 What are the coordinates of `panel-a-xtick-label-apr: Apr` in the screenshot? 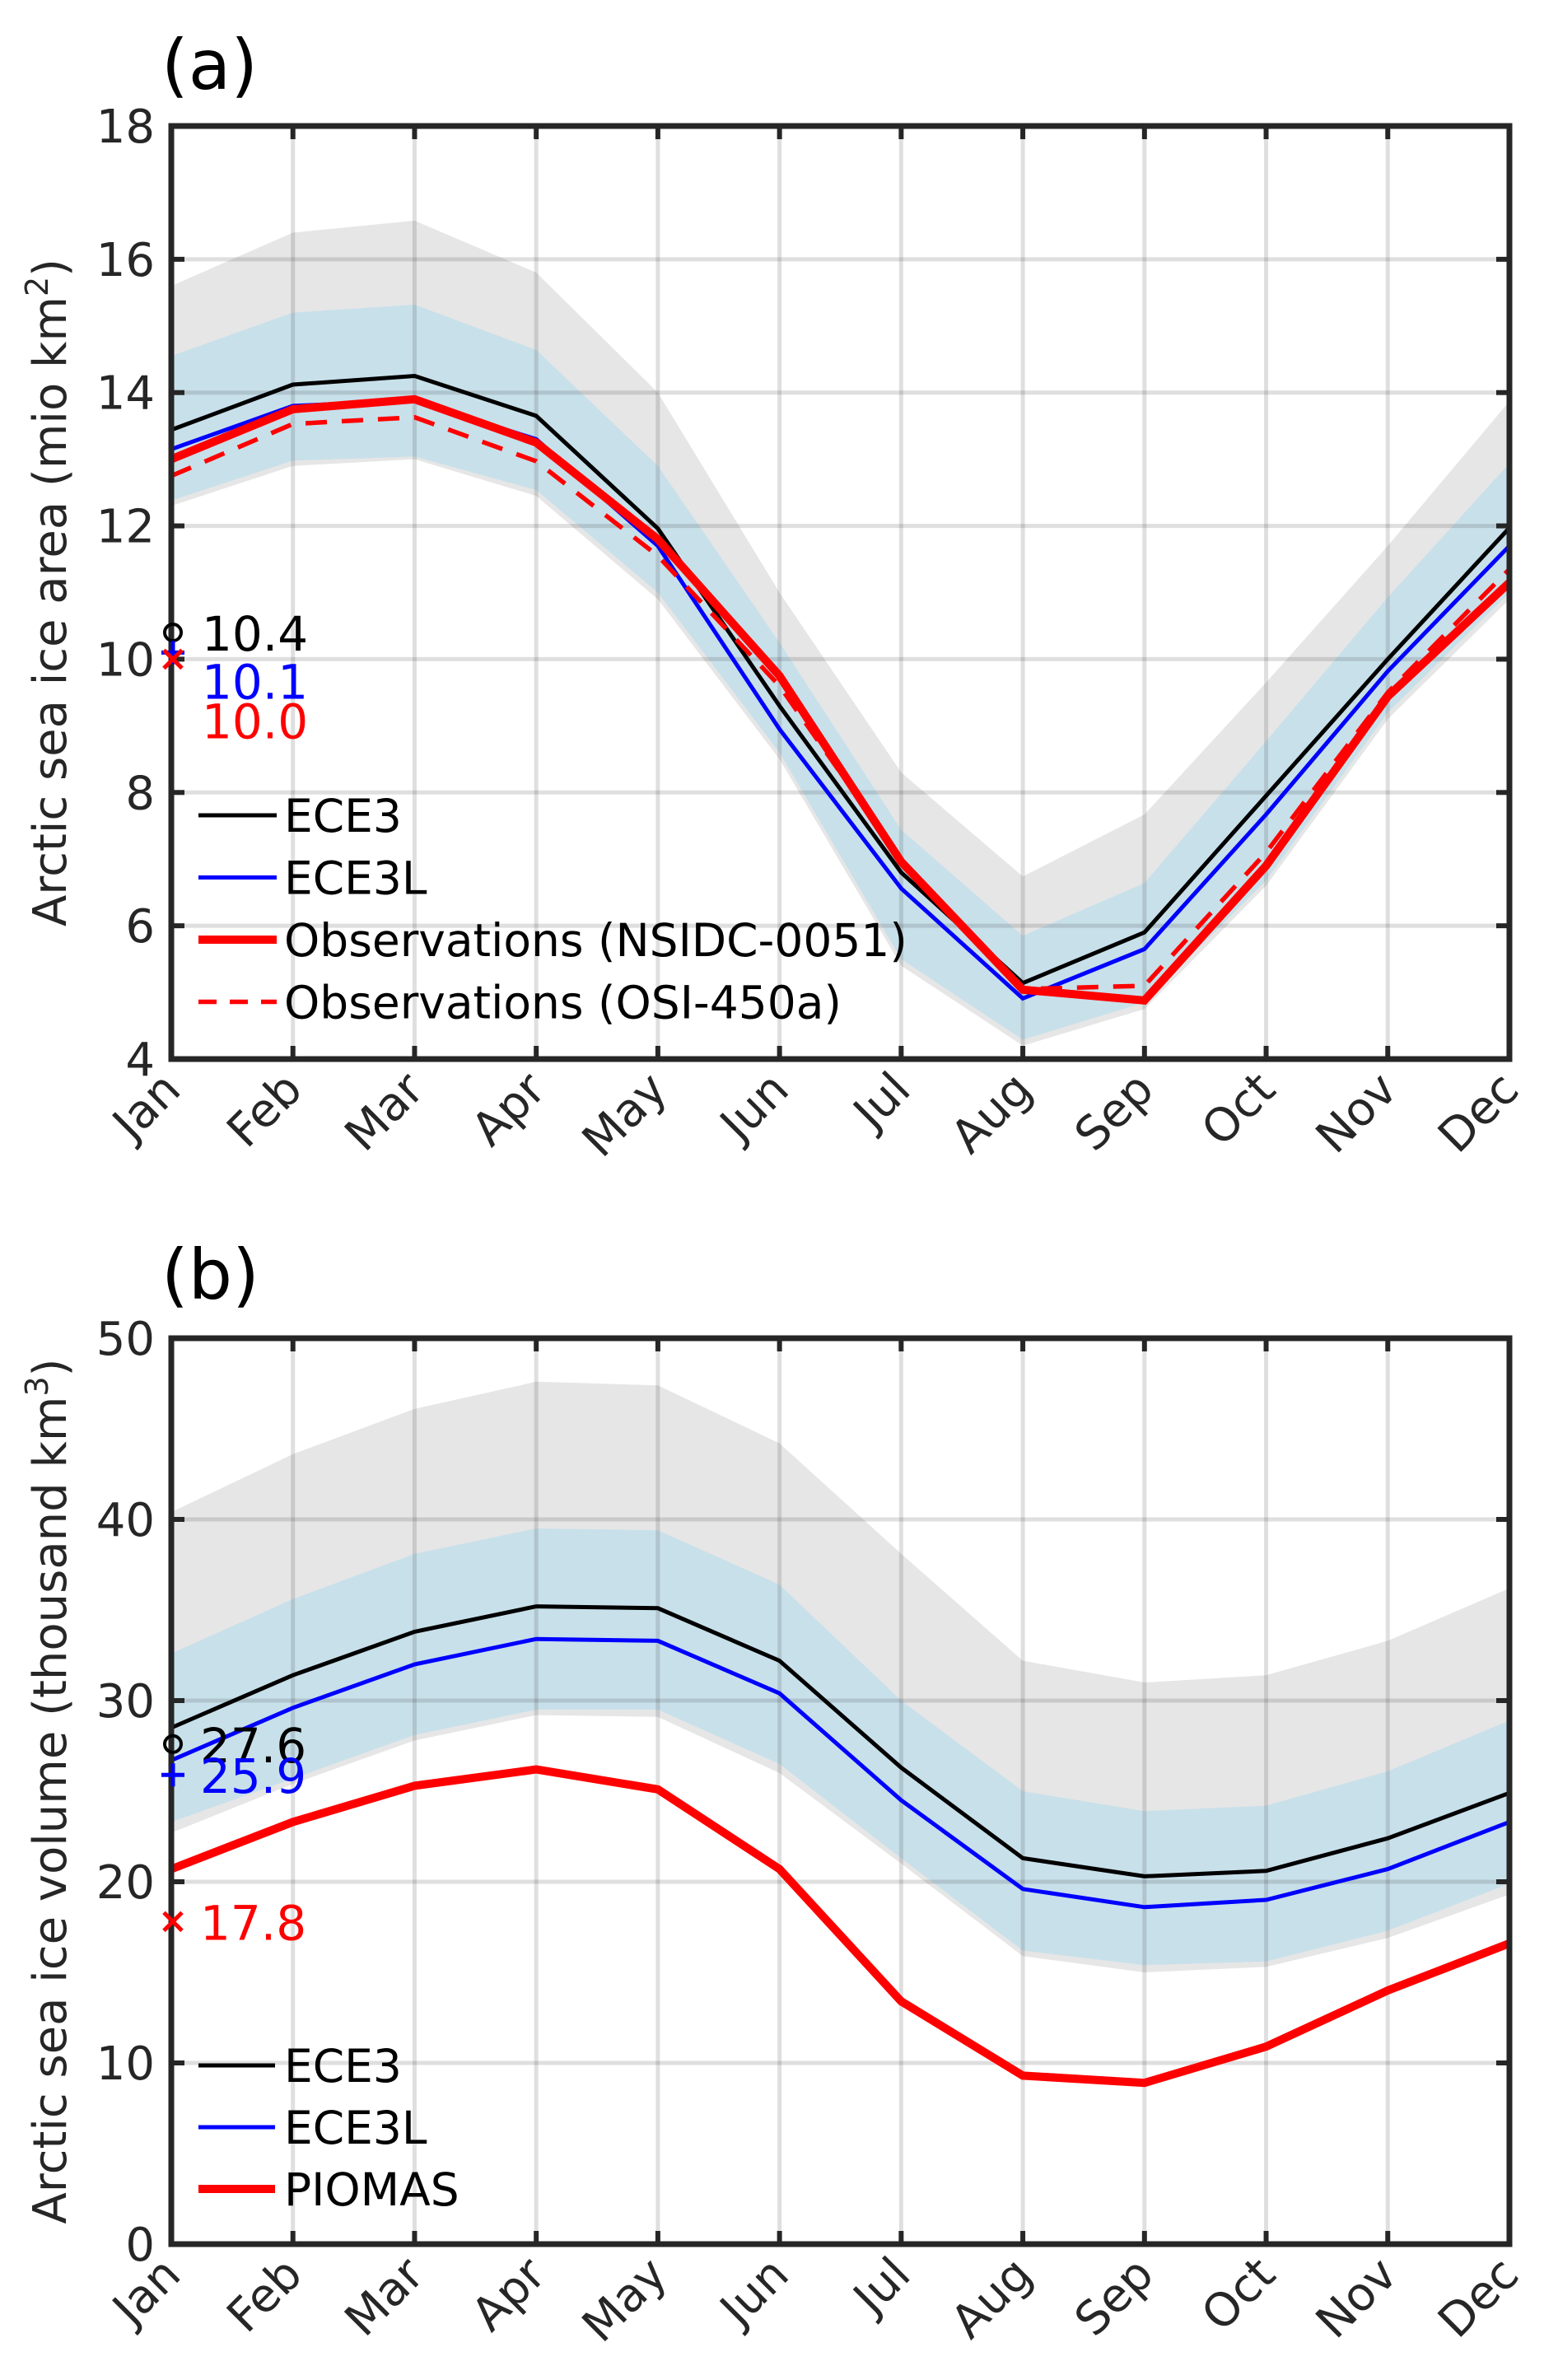 It's located at (510, 1109).